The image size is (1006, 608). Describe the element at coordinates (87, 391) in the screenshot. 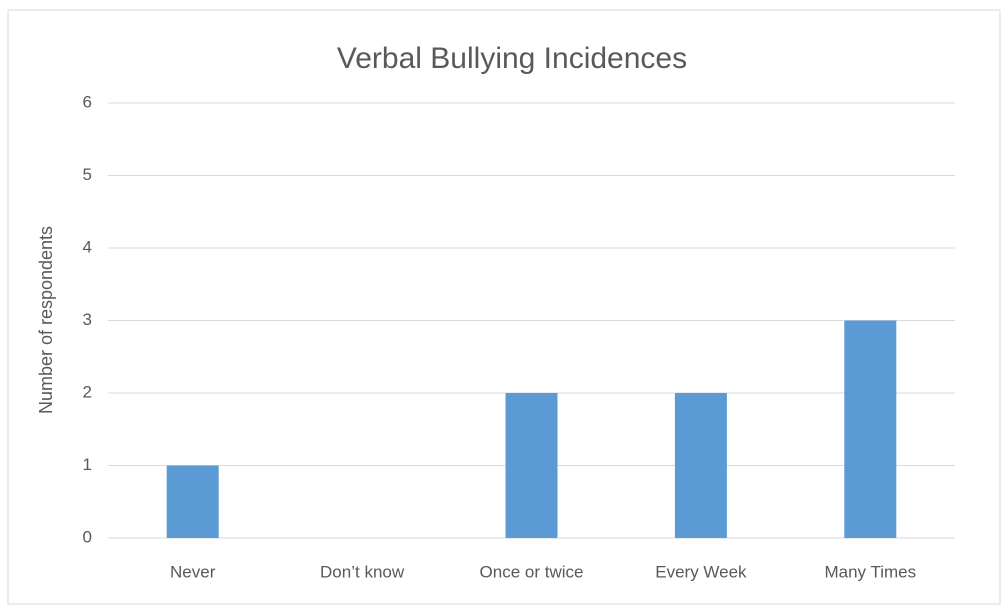

I see `y-tick-label: 2` at that location.